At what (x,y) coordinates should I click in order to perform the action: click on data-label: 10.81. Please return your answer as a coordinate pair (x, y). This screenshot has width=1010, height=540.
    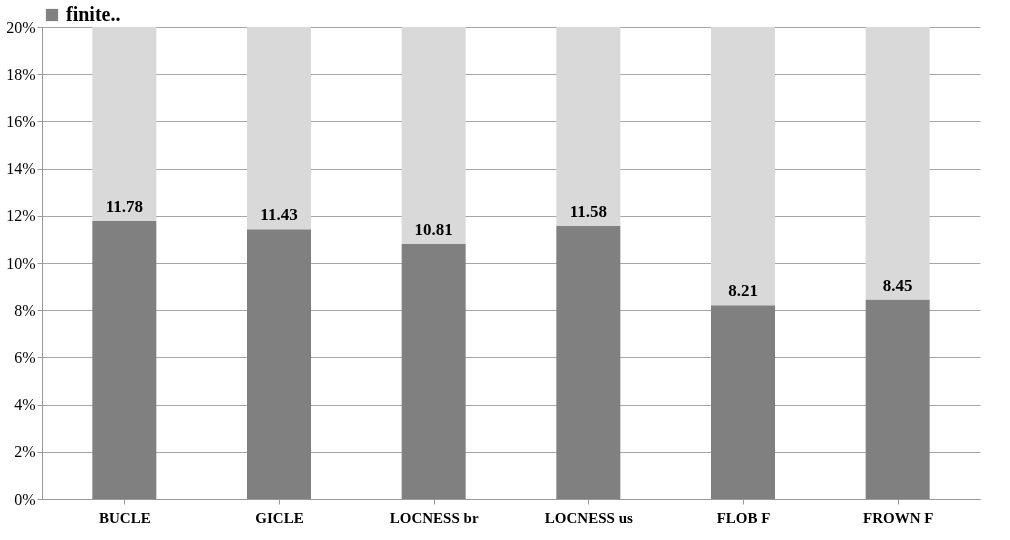
    Looking at the image, I should click on (433, 229).